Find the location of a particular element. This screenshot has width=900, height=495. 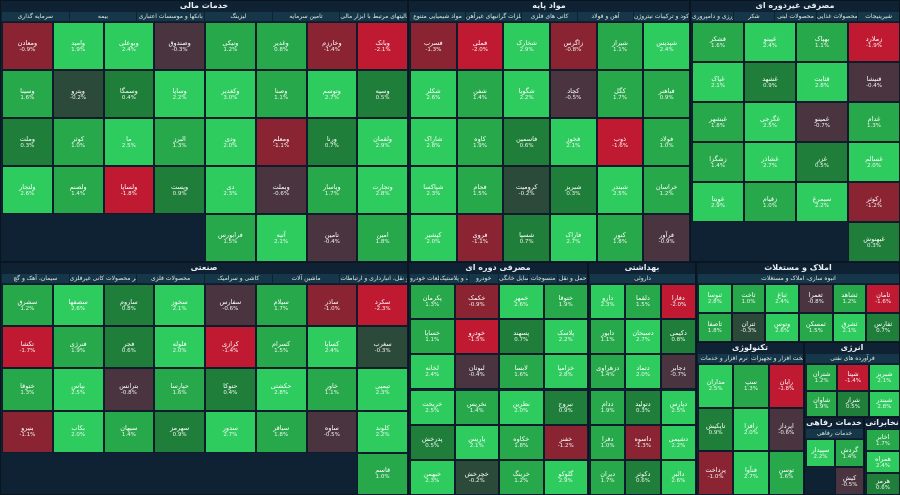

stock-tile: ورنا 0.7% is located at coordinates (332, 142).